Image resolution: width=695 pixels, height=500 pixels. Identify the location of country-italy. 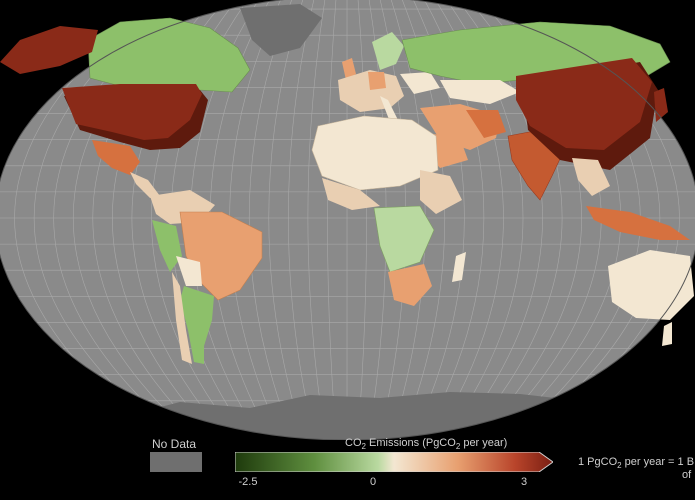
(389, 109).